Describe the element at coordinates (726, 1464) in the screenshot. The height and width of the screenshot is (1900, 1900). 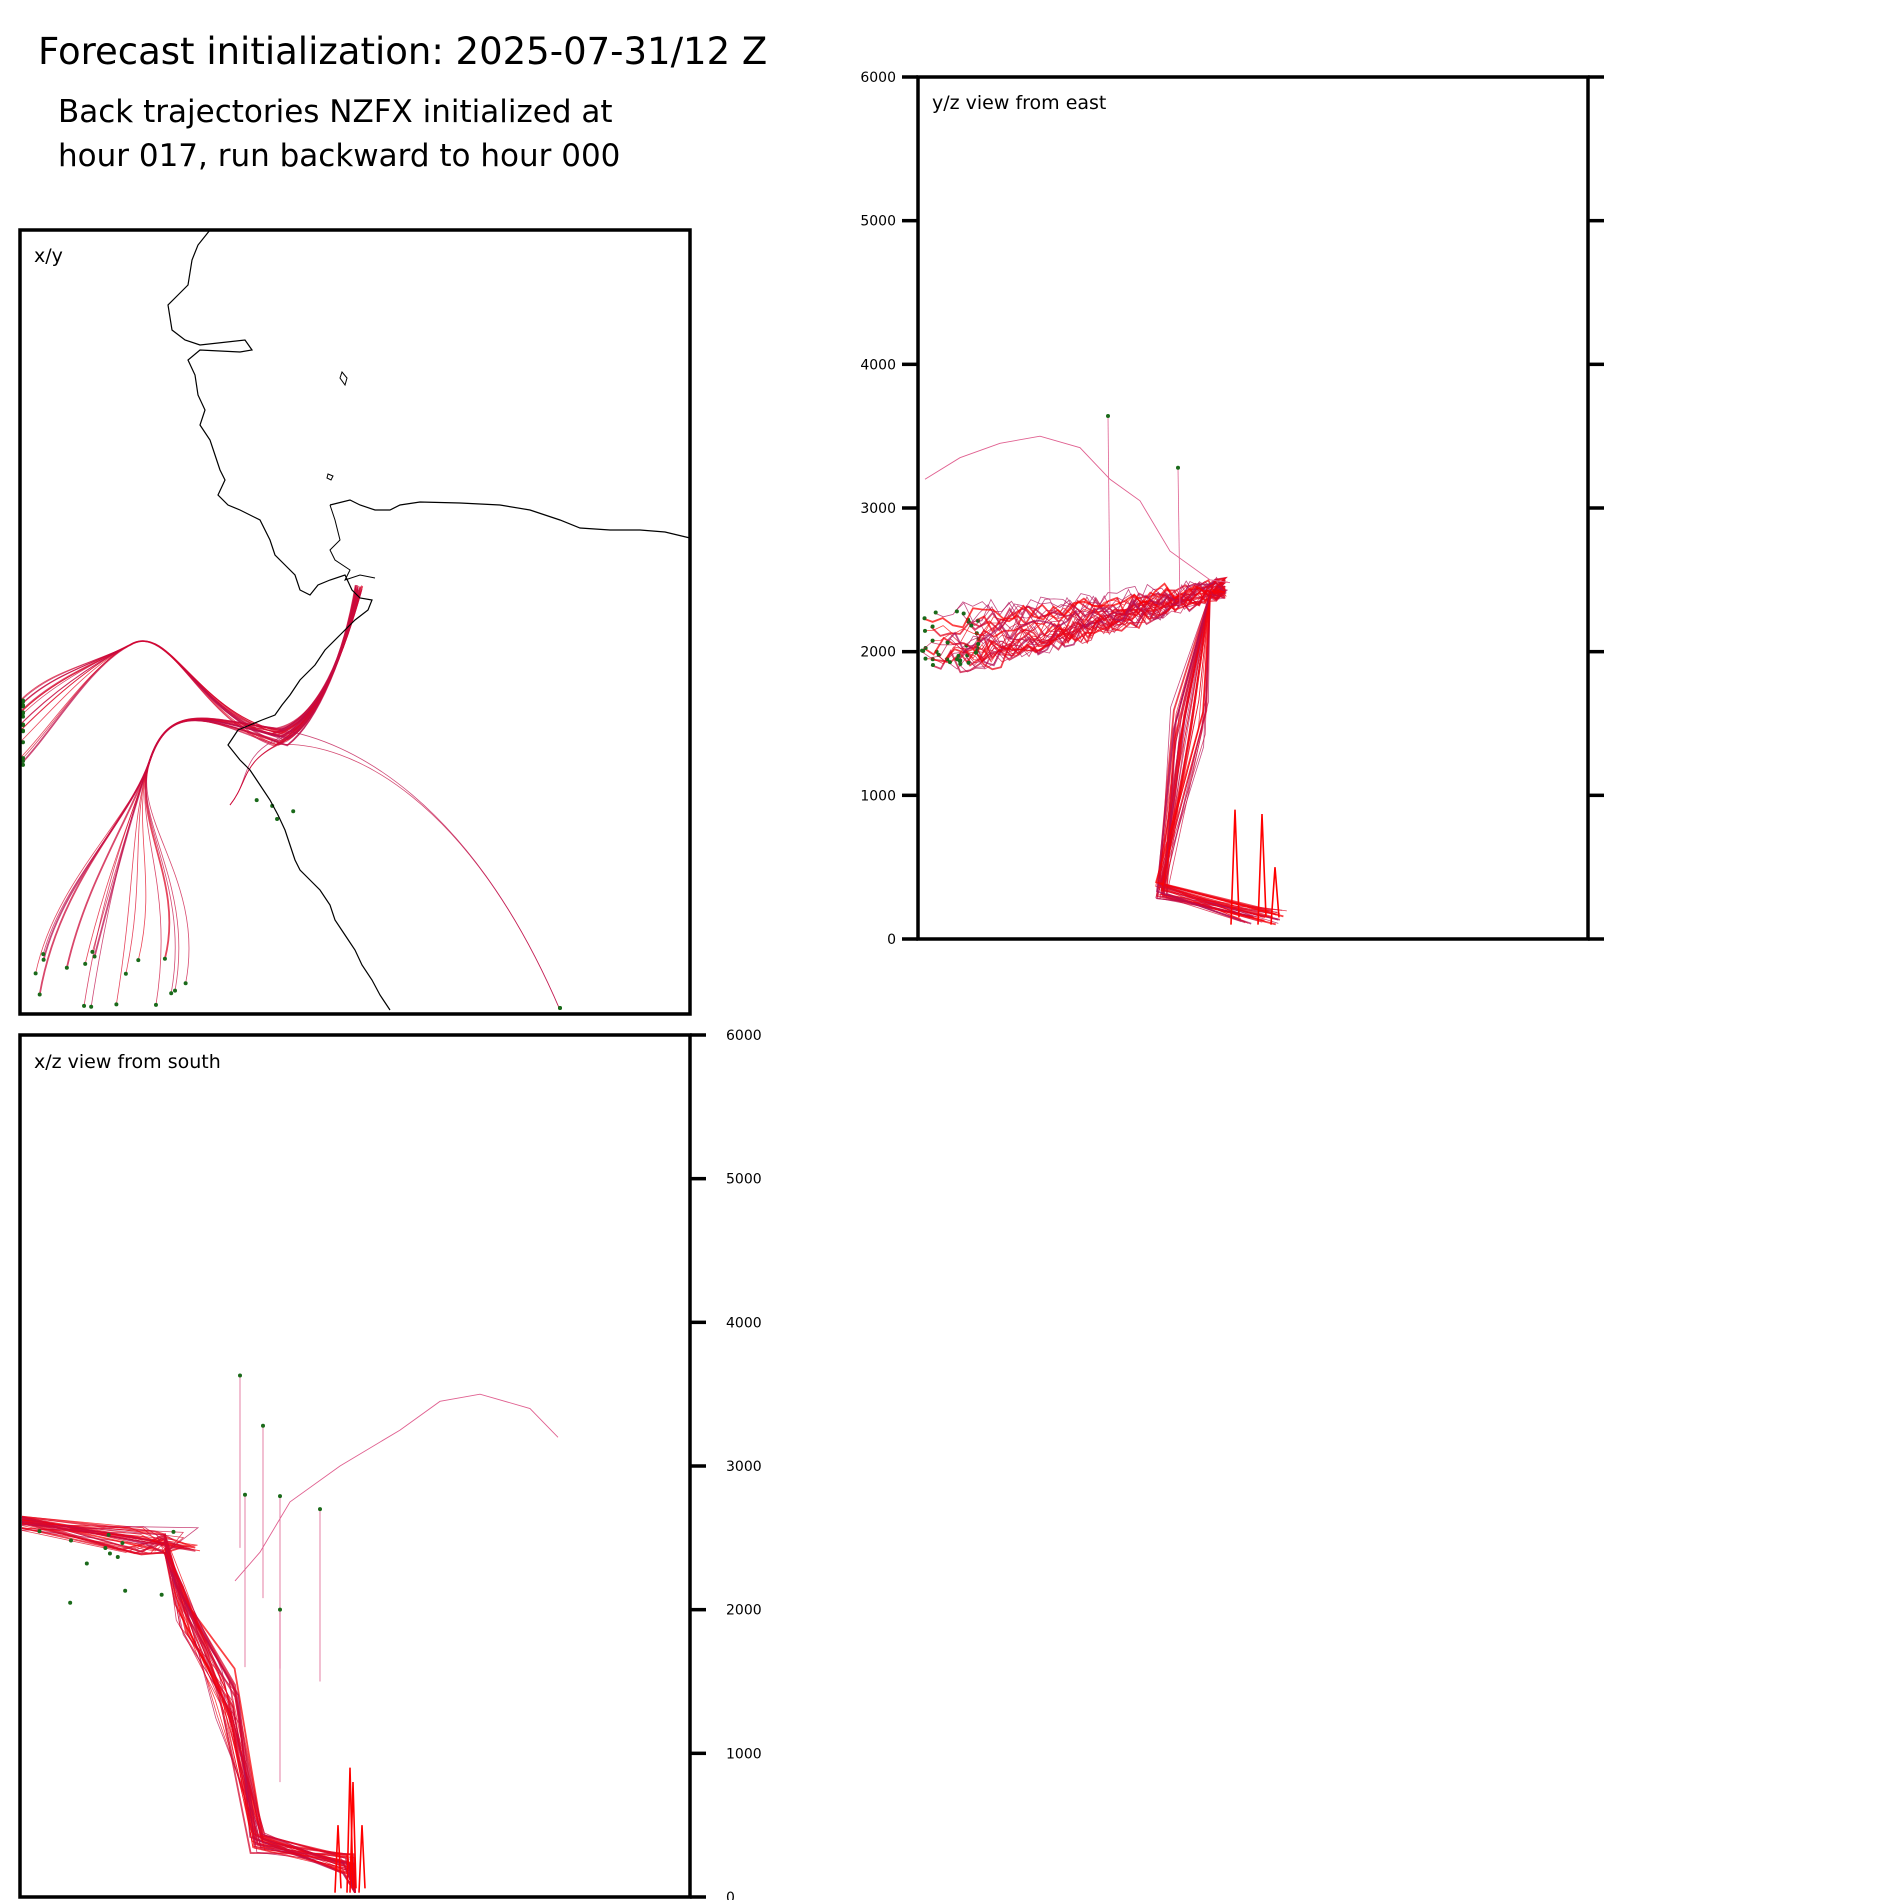
I see `xz-axis: 0 1000 2000 3000 4000 5000 6000` at that location.